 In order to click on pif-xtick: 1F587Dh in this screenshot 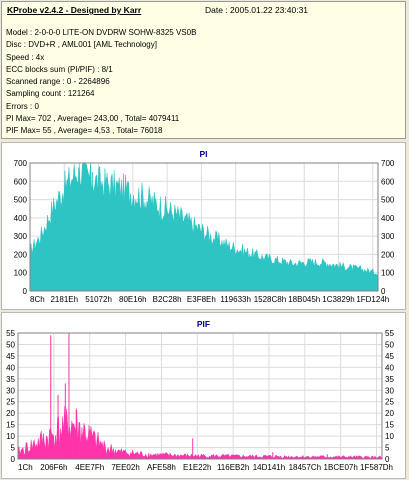, I will do `click(376, 467)`.